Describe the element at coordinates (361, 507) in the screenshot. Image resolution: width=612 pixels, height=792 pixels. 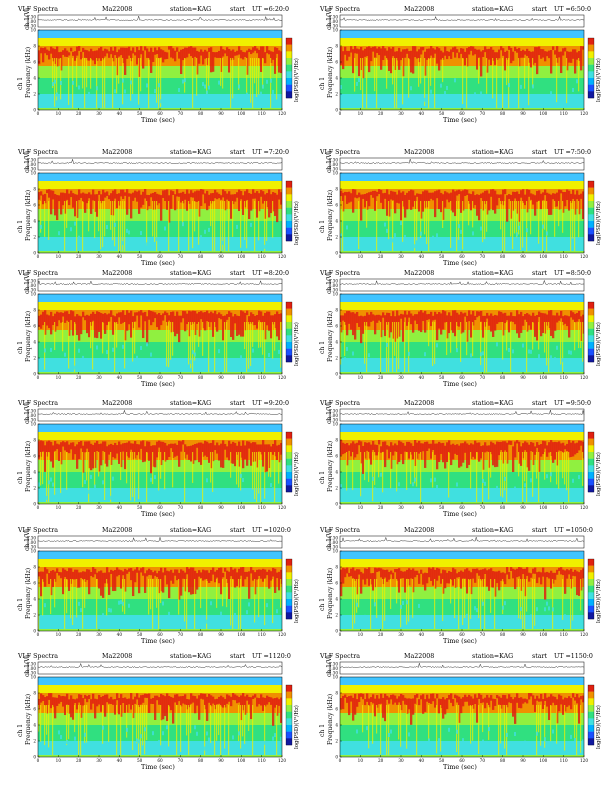
I see `x-tick-label: 10` at that location.